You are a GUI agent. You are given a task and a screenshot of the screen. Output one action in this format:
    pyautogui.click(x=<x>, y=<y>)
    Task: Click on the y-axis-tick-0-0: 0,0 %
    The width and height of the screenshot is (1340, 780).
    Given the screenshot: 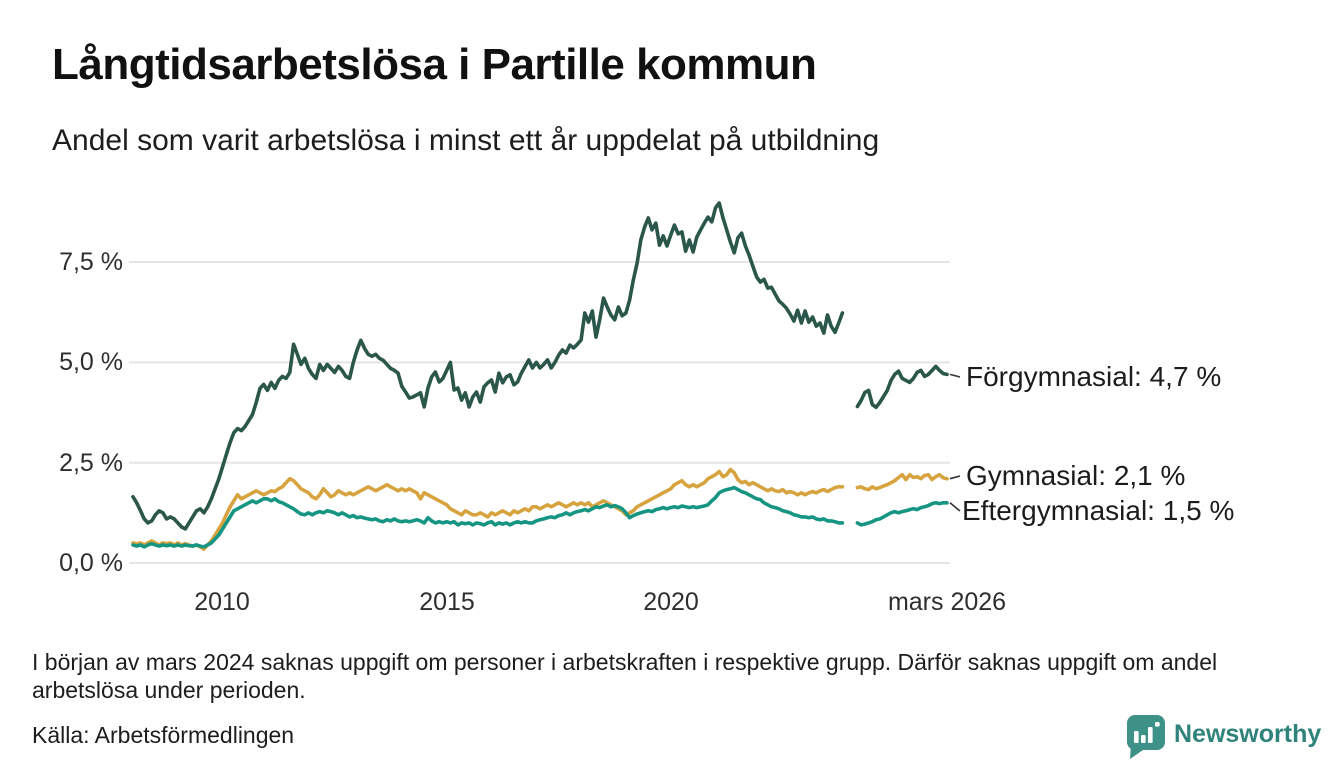 What is the action you would take?
    pyautogui.click(x=91, y=563)
    